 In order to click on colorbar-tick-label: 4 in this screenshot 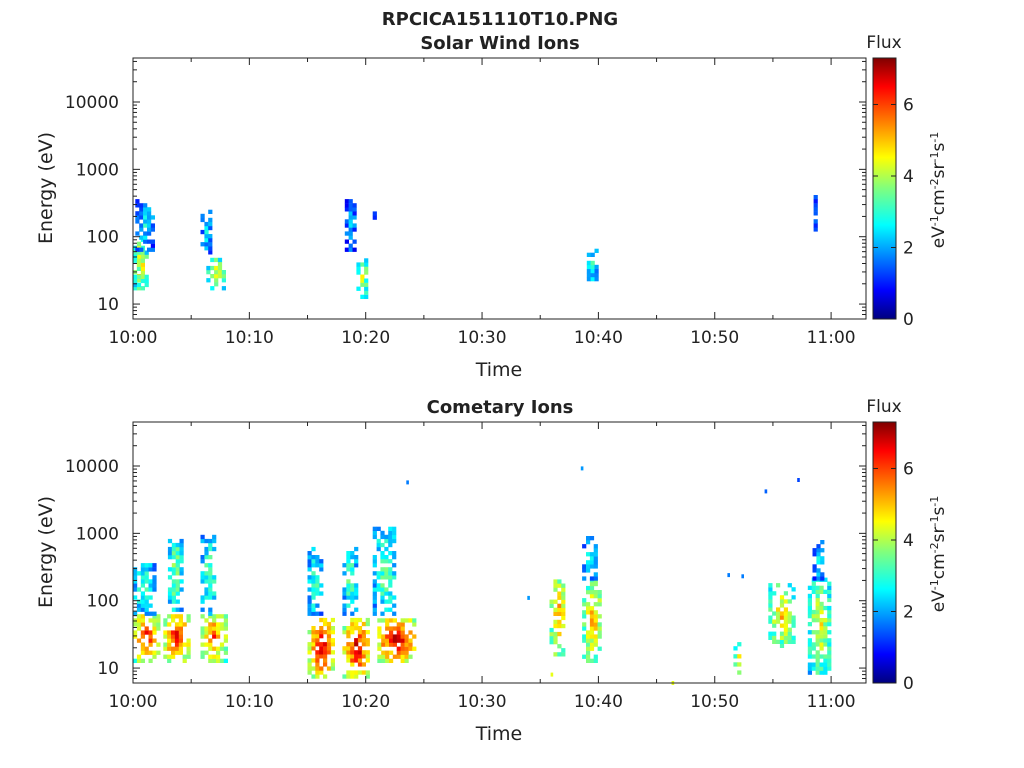, I will do `click(908, 541)`.